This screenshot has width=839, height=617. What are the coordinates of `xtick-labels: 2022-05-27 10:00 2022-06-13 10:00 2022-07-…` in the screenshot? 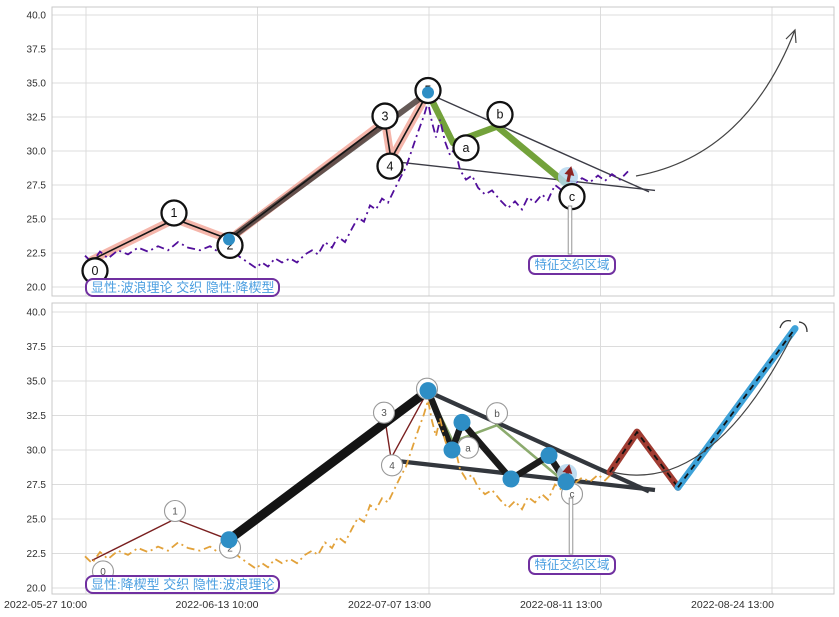 It's located at (389, 605).